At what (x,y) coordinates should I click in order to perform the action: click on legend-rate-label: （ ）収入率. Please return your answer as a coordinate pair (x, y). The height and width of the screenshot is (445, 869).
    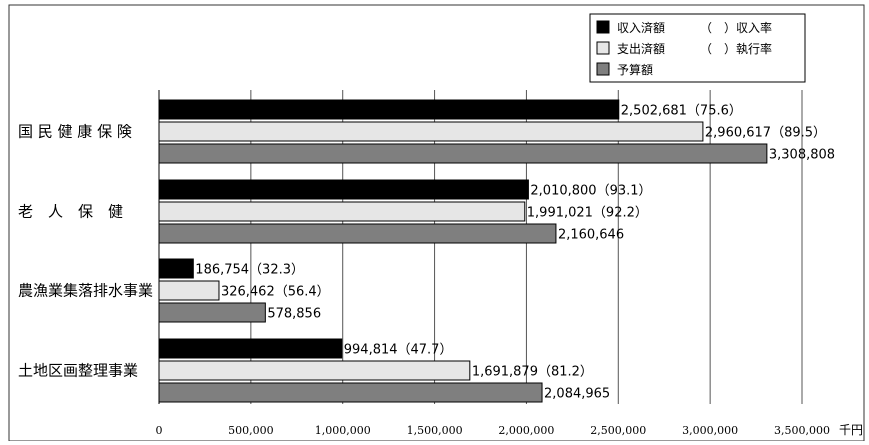
    Looking at the image, I should click on (736, 27).